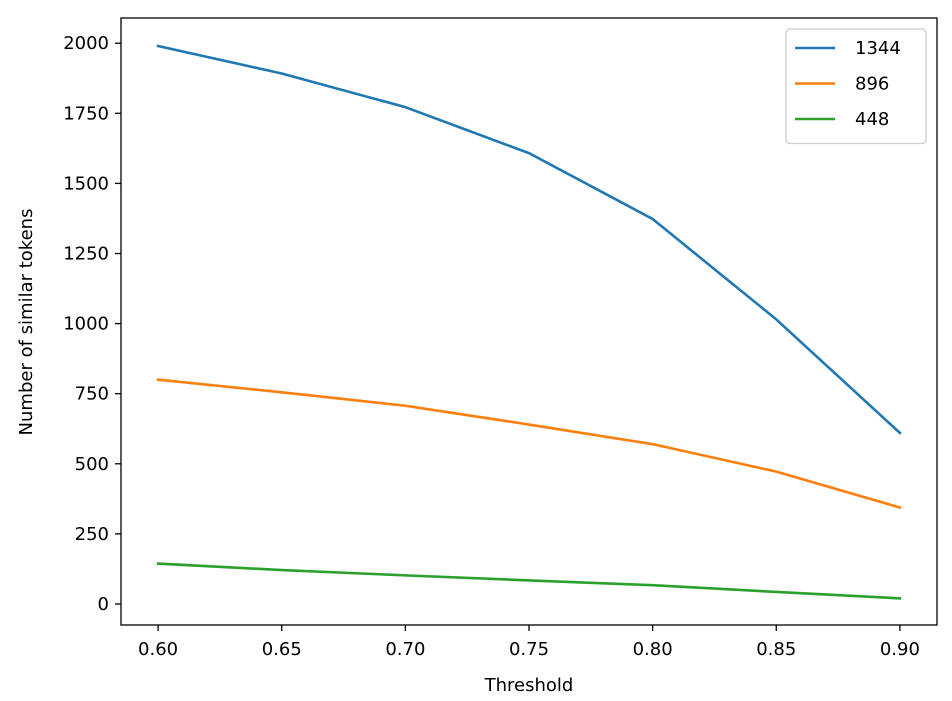  Describe the element at coordinates (92, 534) in the screenshot. I see `y-tick-label: 250` at that location.